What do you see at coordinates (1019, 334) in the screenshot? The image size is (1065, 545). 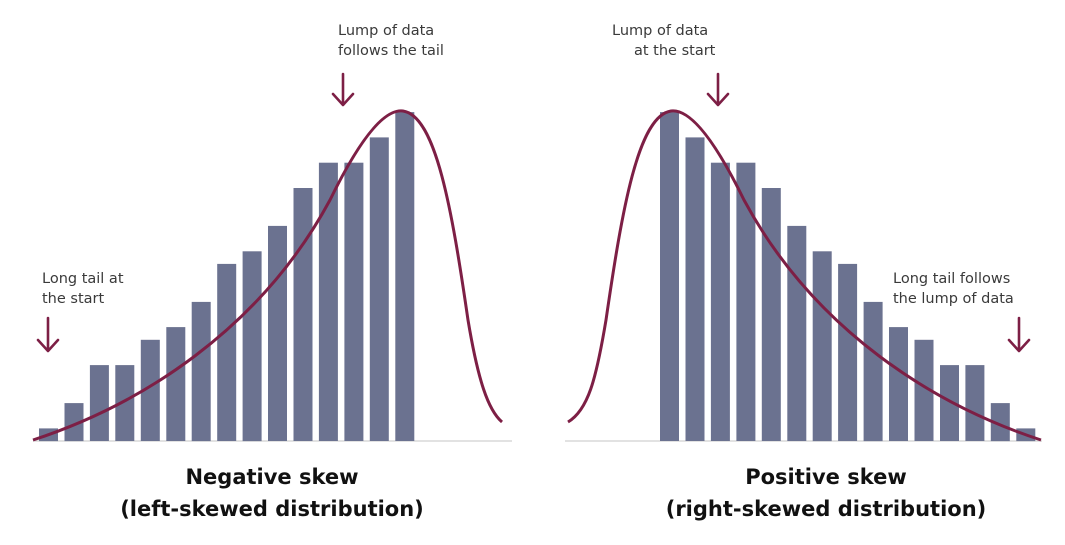 I see `right-tail-arrow-icon` at bounding box center [1019, 334].